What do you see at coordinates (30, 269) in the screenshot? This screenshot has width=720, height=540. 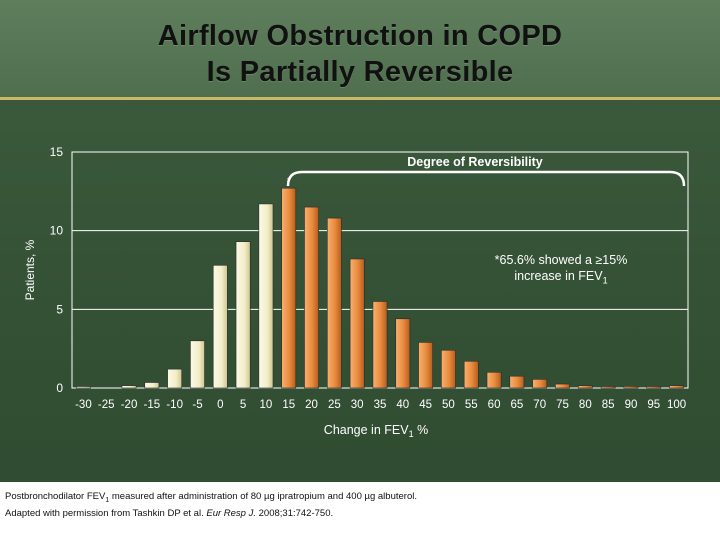 I see `y-axis-label: Patients, %` at bounding box center [30, 269].